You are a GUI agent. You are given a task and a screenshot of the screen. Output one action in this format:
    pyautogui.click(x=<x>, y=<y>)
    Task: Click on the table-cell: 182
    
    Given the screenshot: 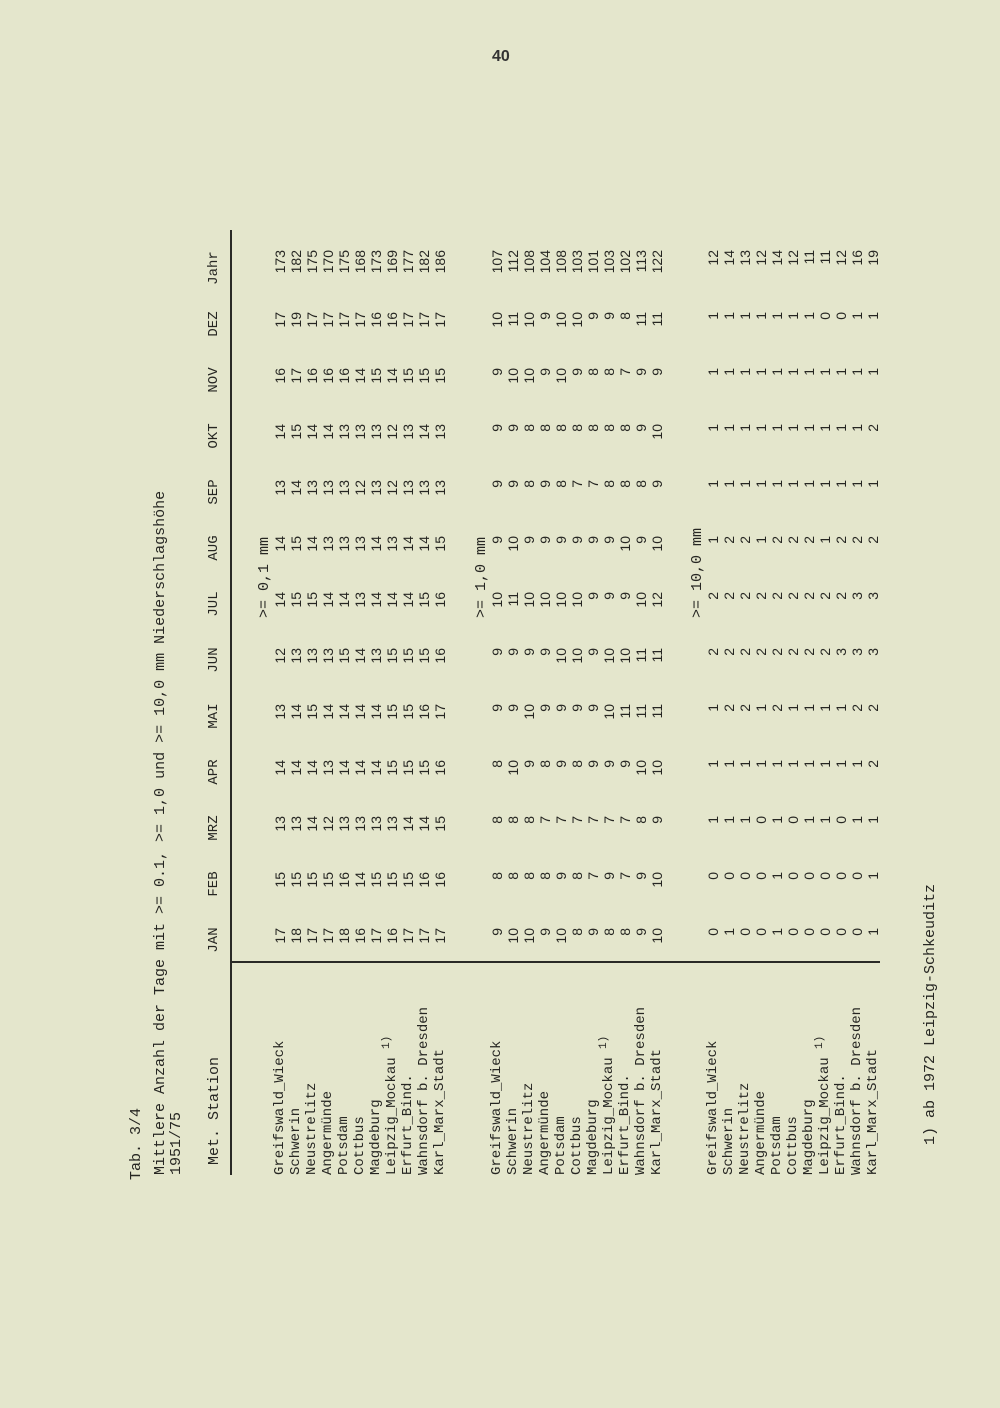 What is the action you would take?
    pyautogui.click(x=424, y=262)
    